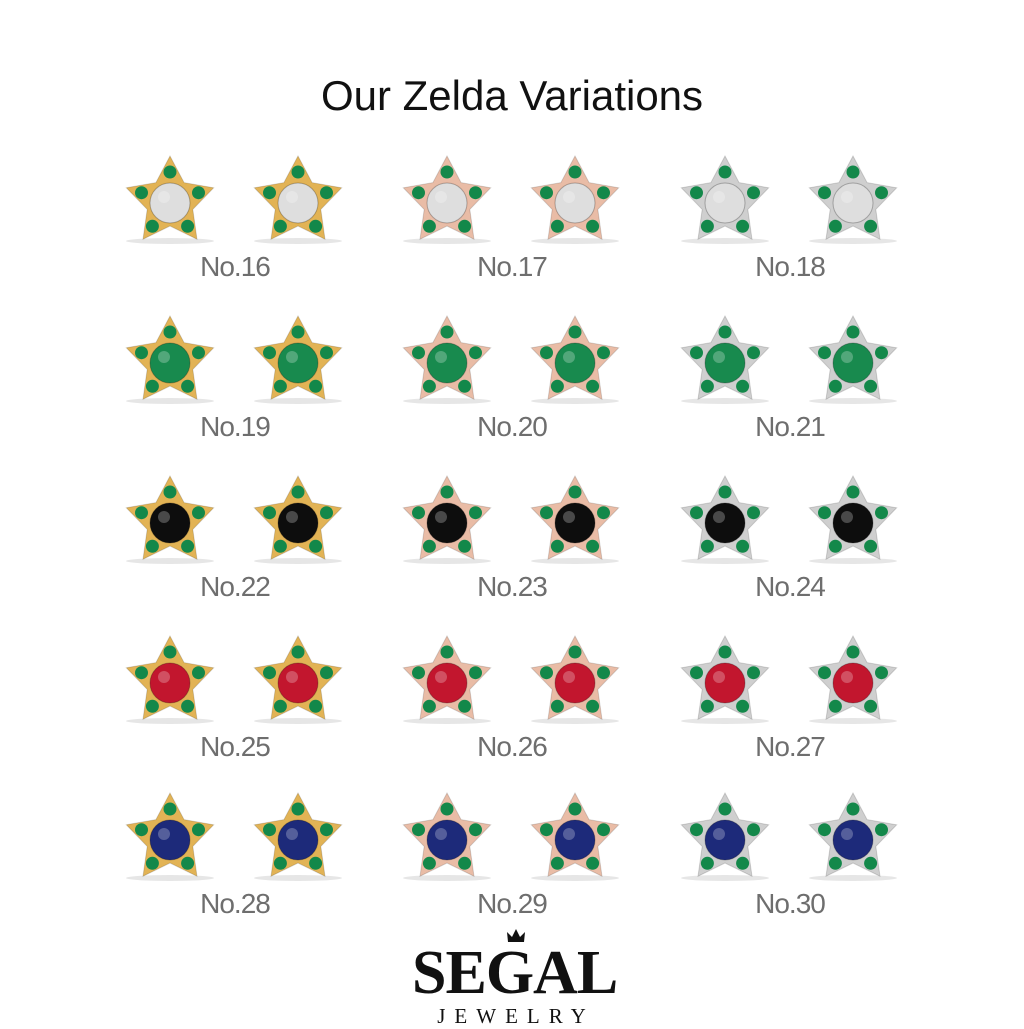 The image size is (1024, 1029). I want to click on variation-no28: No.28, so click(235, 859).